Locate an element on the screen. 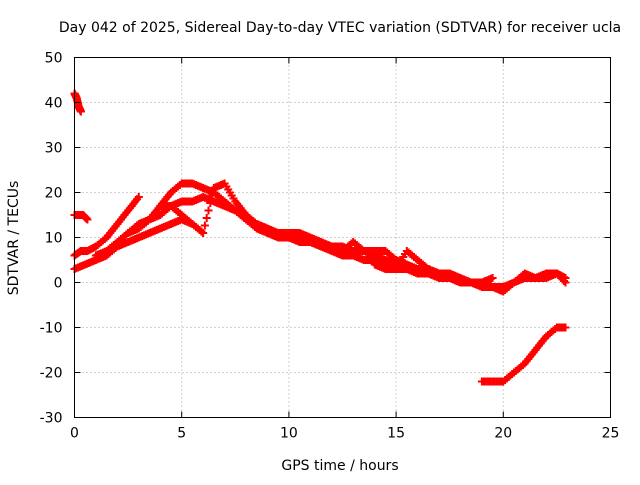  y-tick-label: -30 is located at coordinates (51, 419).